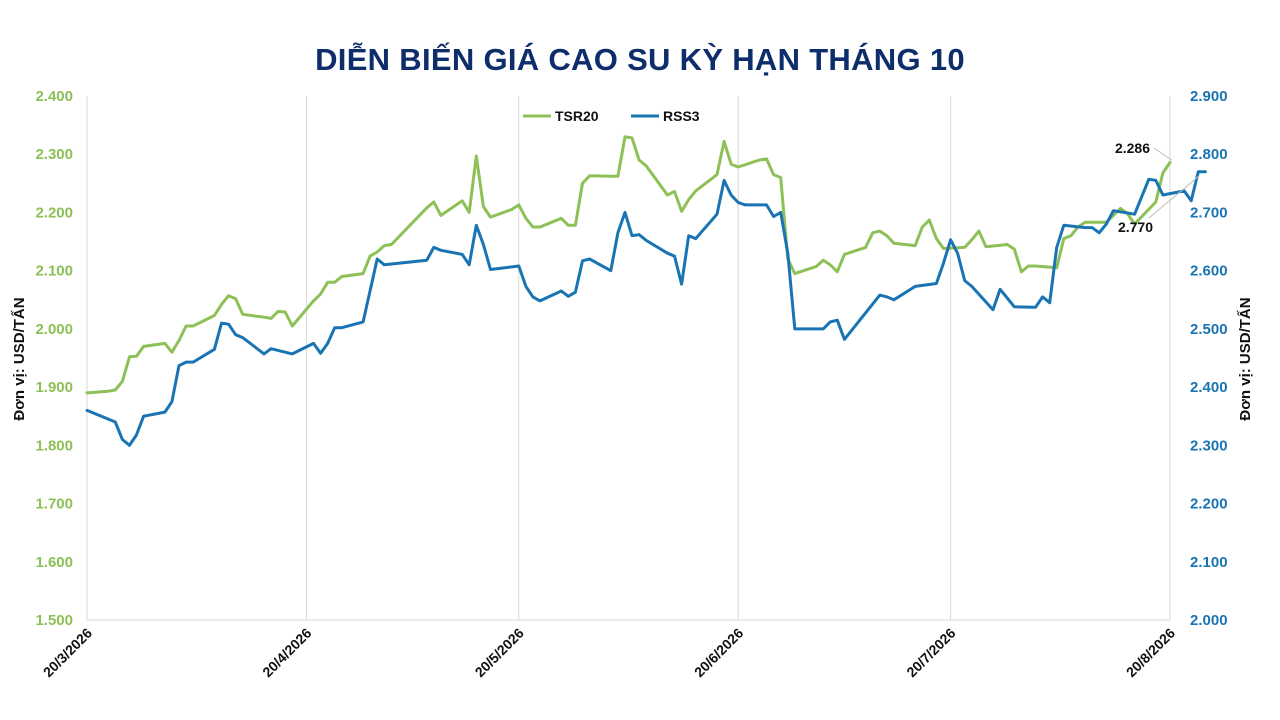 Image resolution: width=1280 pixels, height=720 pixels. I want to click on y-right-tick-label: 2.300, so click(1209, 445).